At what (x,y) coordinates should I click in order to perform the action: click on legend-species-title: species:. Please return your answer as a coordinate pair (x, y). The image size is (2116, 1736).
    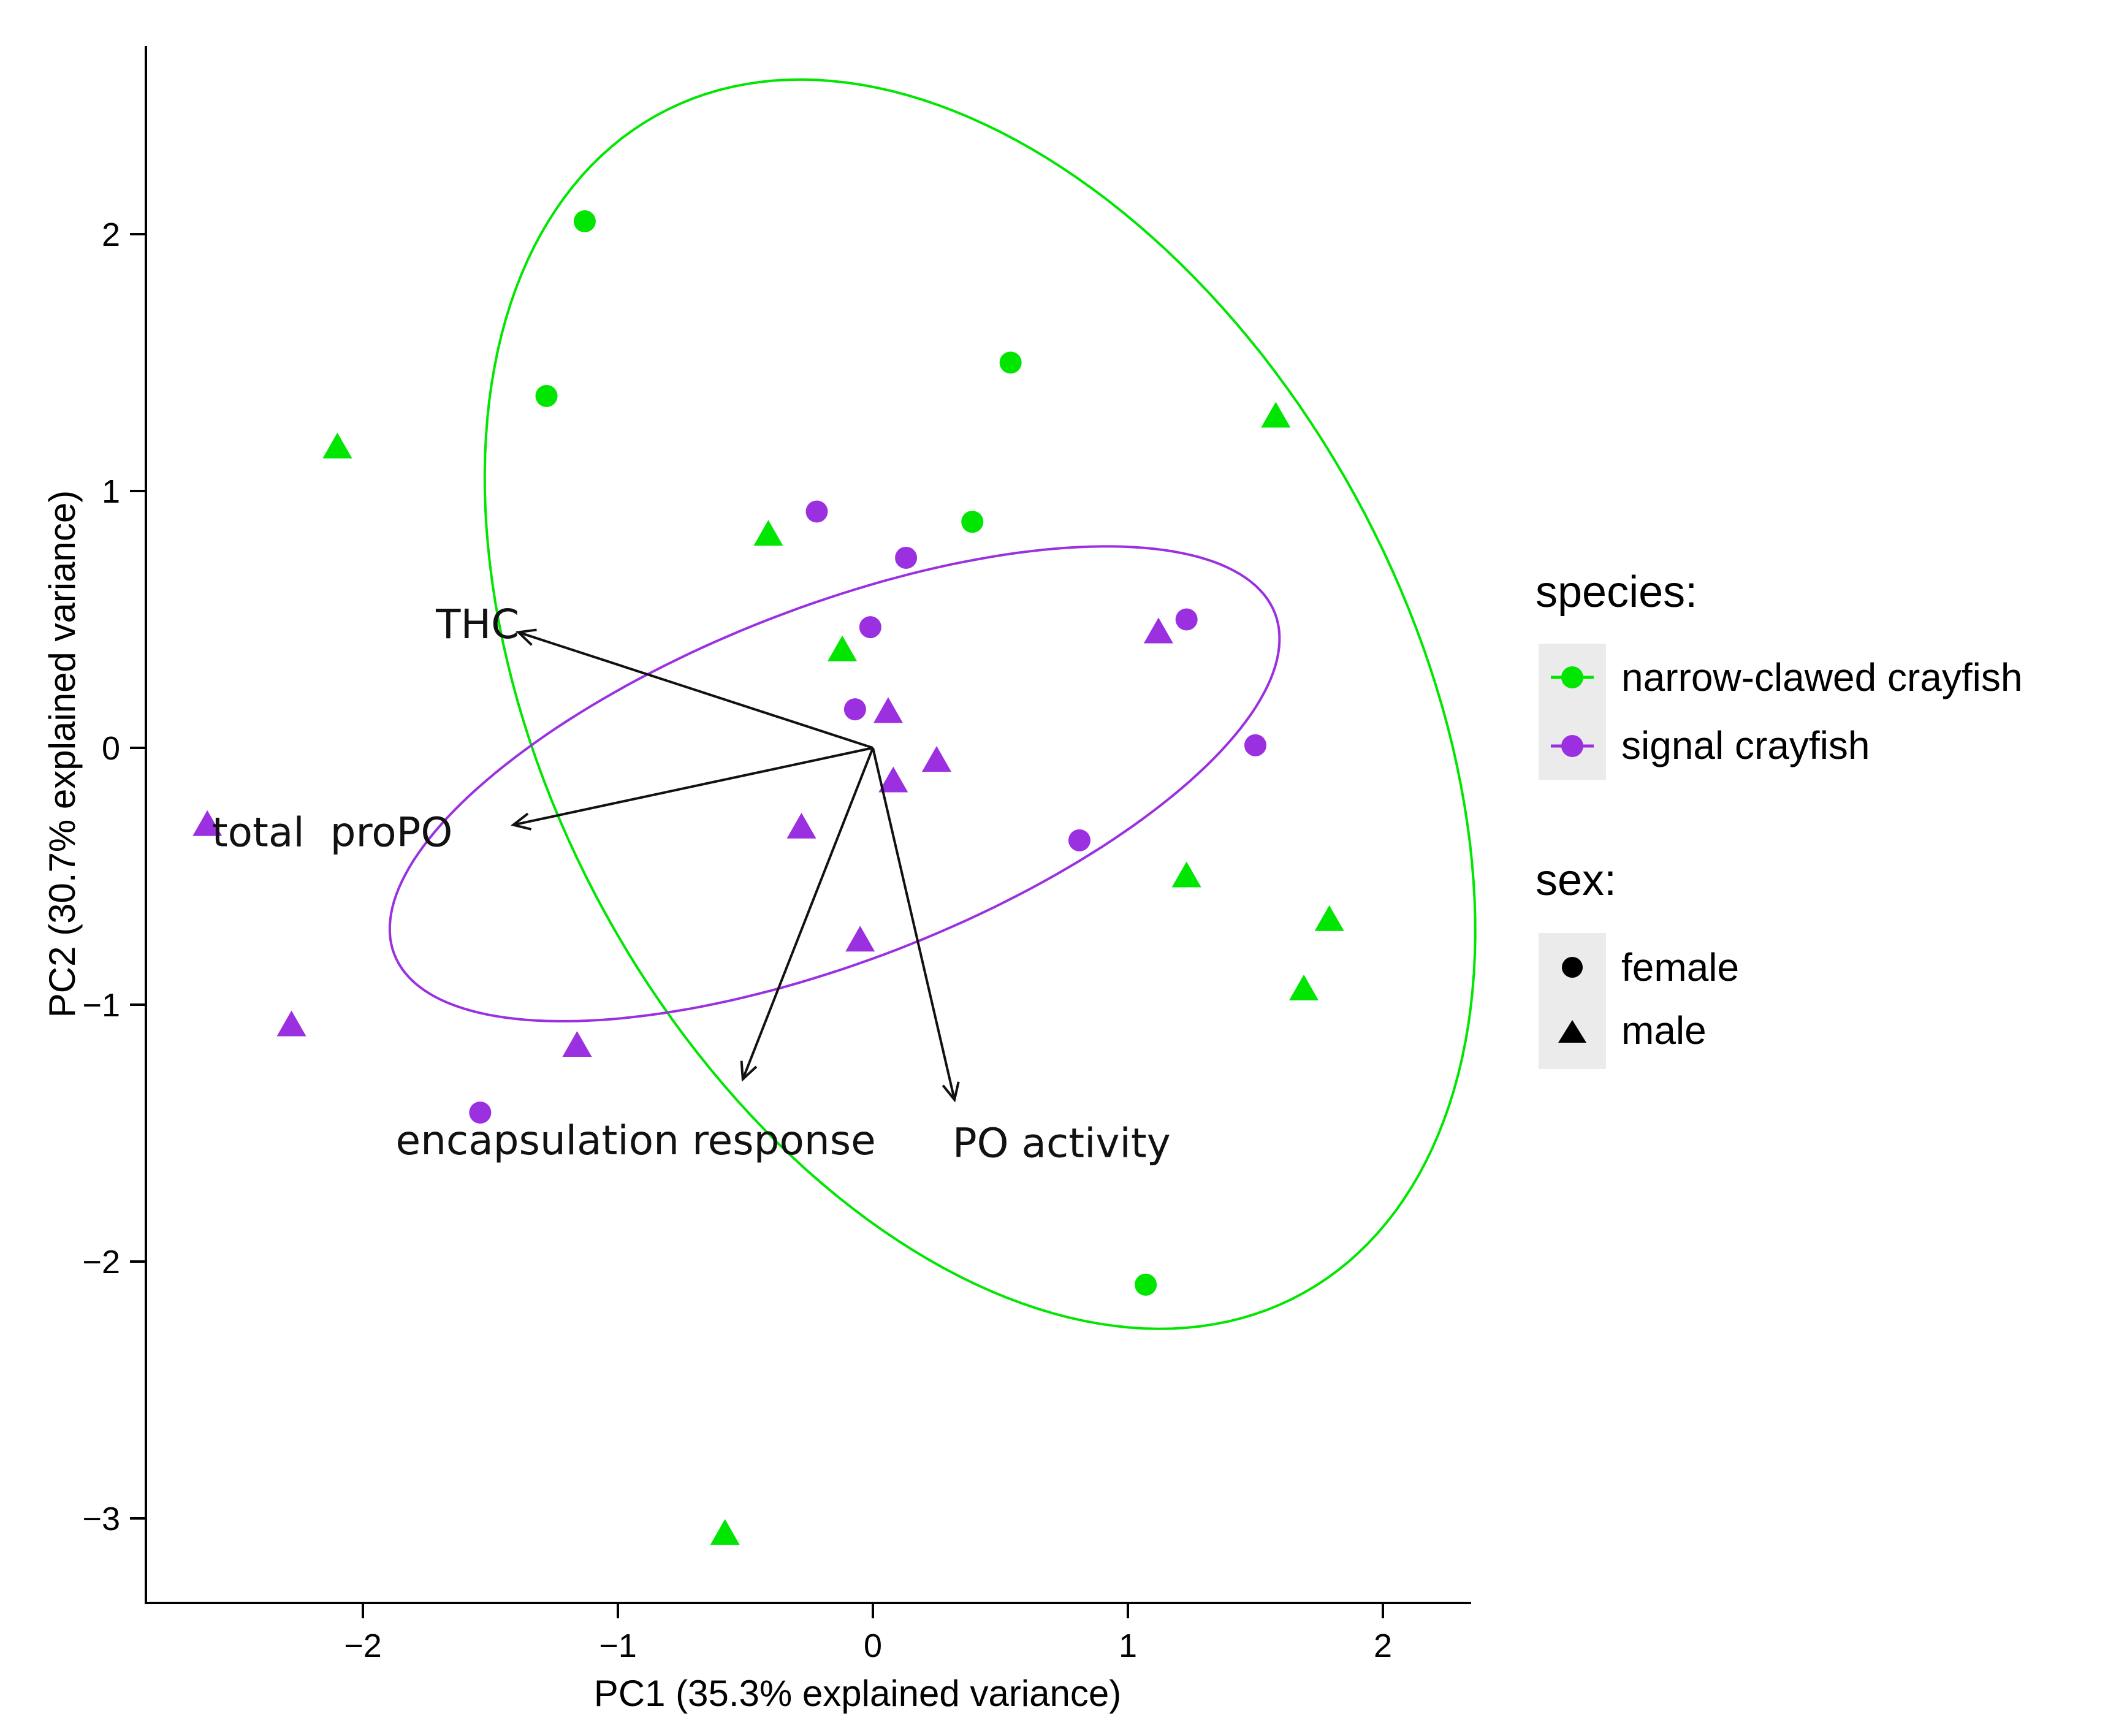
    Looking at the image, I should click on (1617, 592).